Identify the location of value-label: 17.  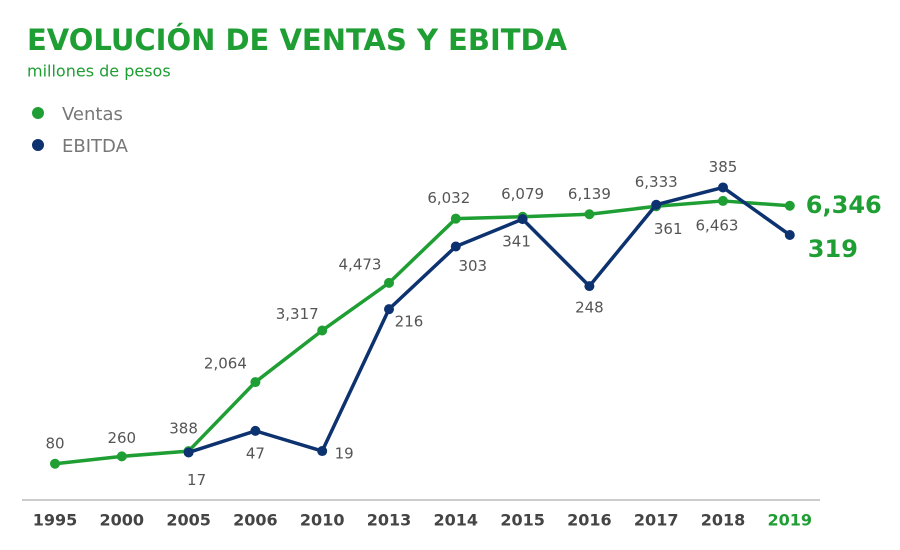
(196, 480).